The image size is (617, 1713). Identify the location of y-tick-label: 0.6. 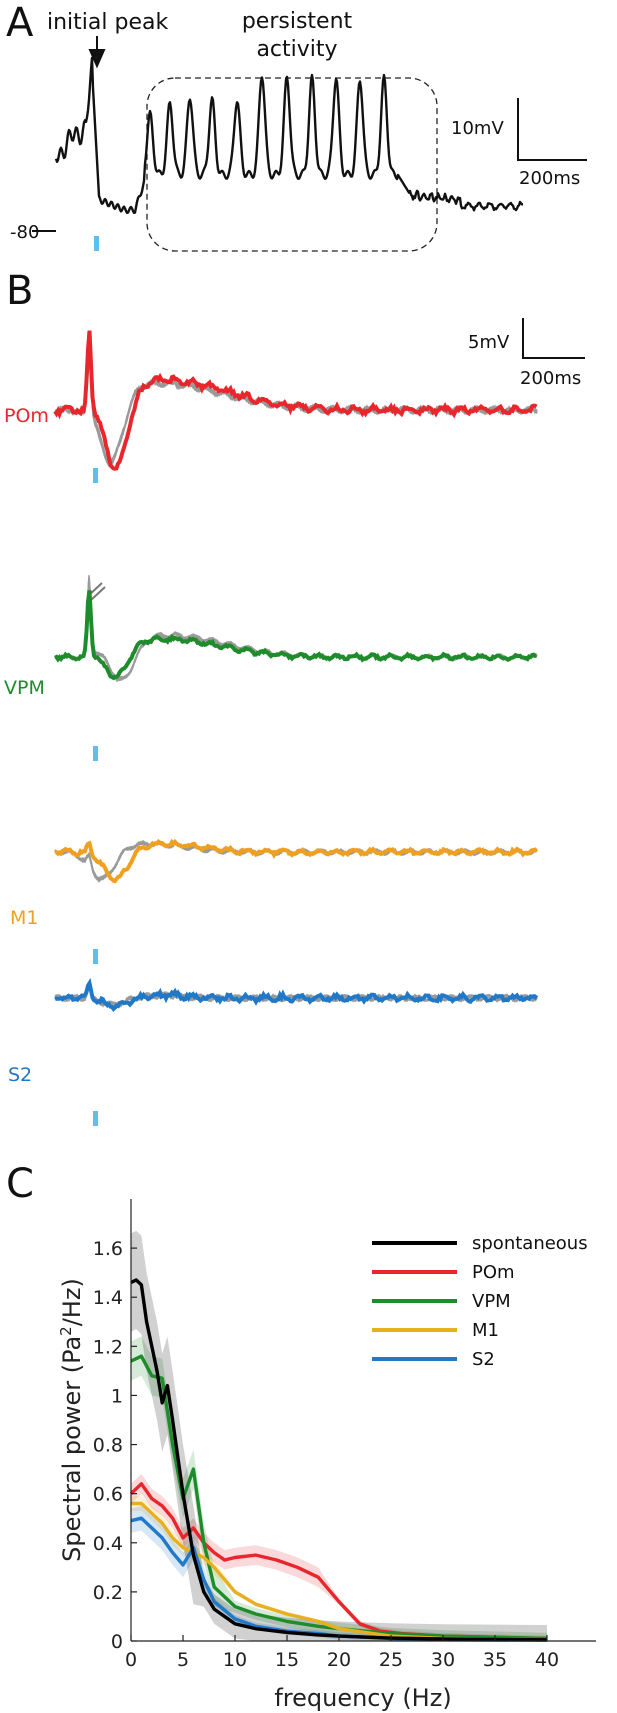
(108, 1495).